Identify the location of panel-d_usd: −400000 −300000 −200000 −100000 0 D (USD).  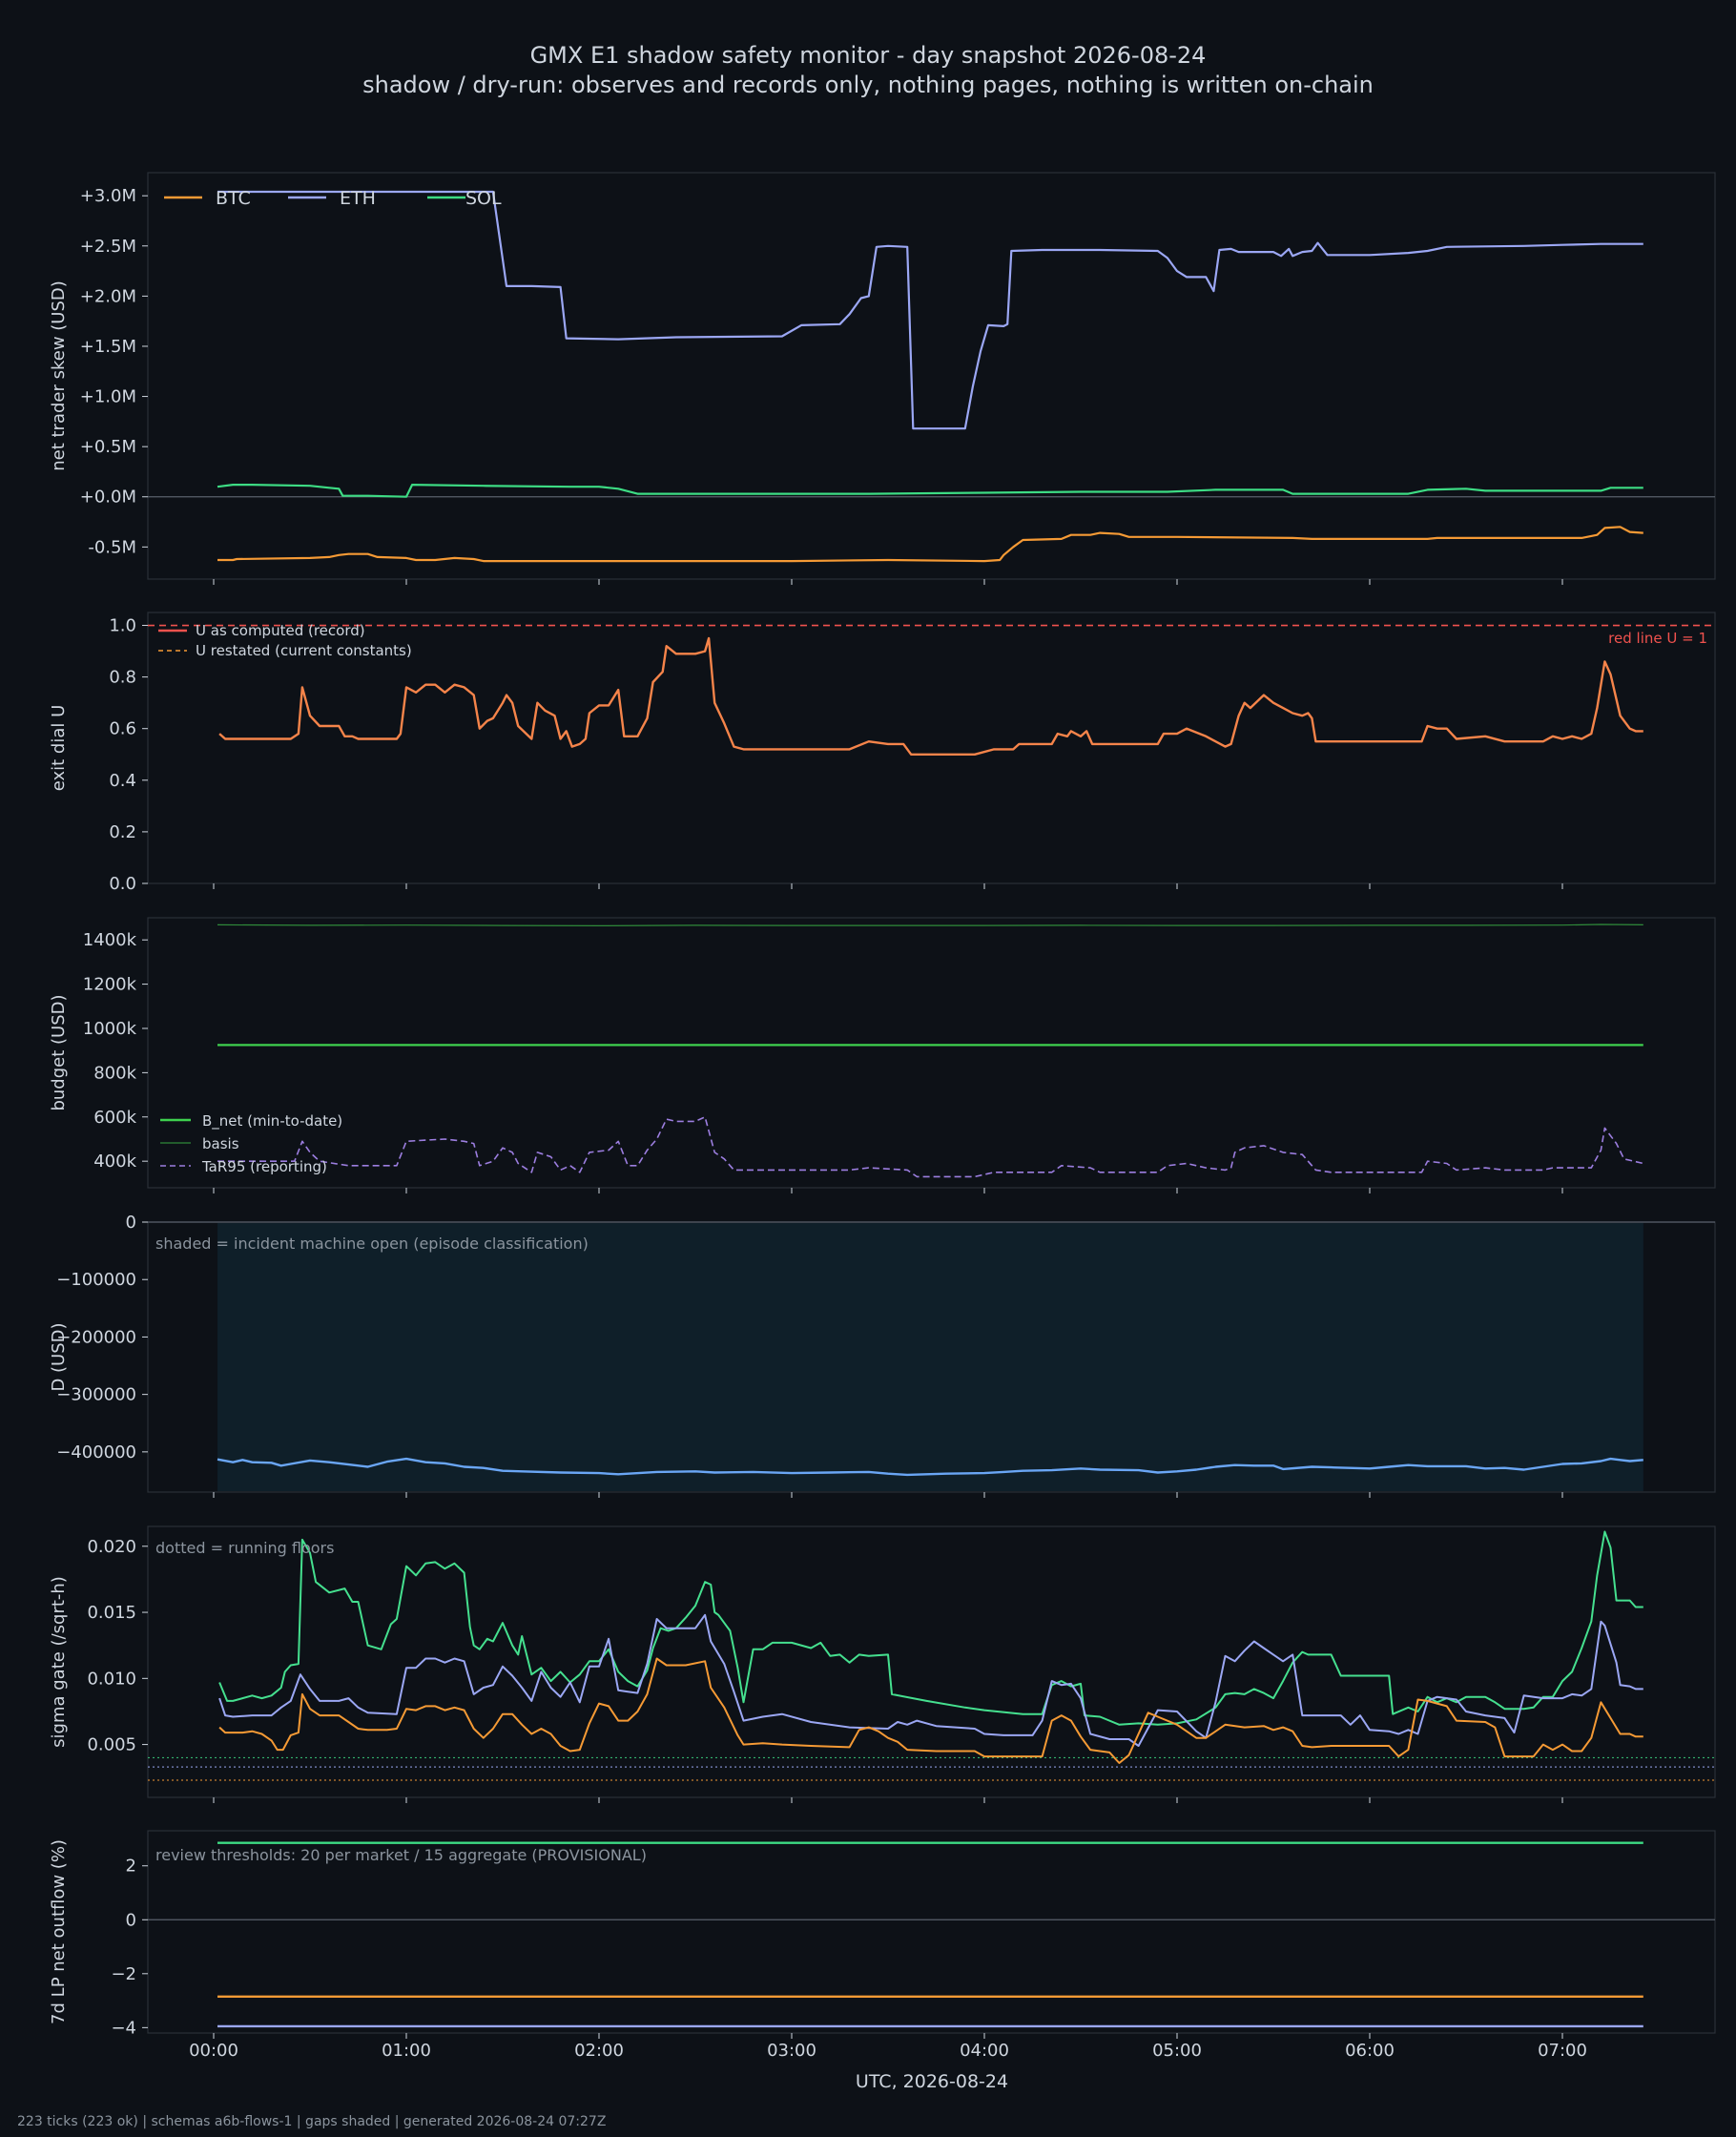
(882, 1355).